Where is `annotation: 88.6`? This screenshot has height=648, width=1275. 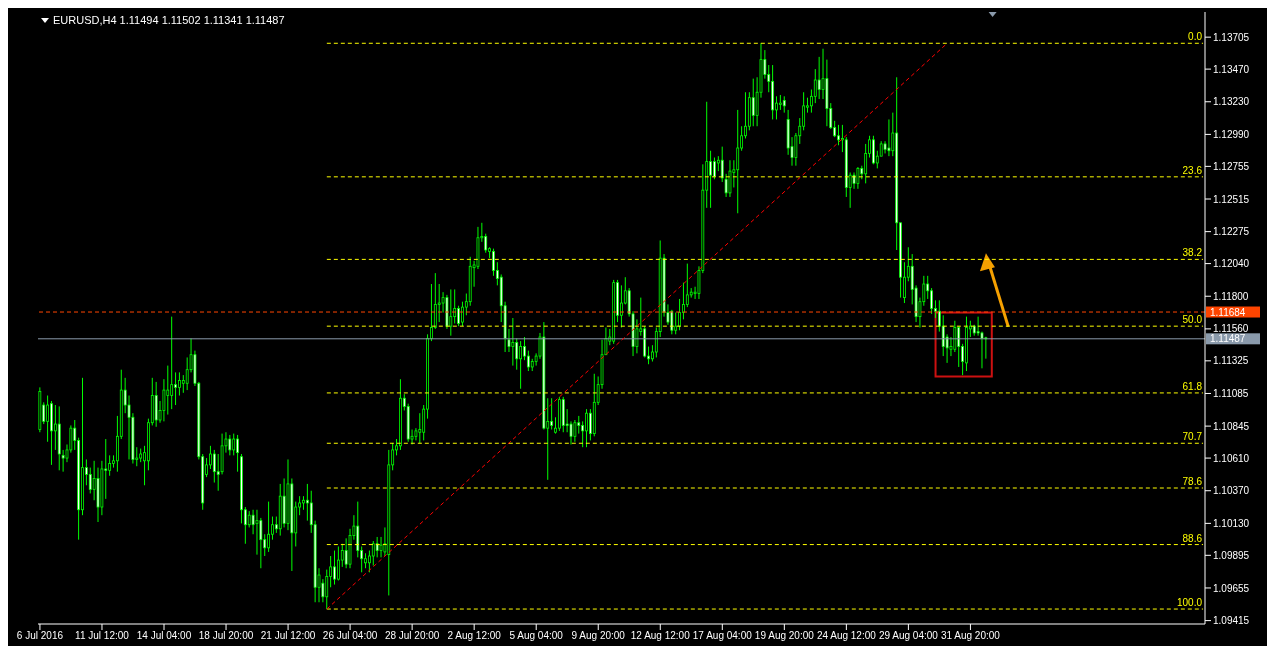
annotation: 88.6 is located at coordinates (1192, 538).